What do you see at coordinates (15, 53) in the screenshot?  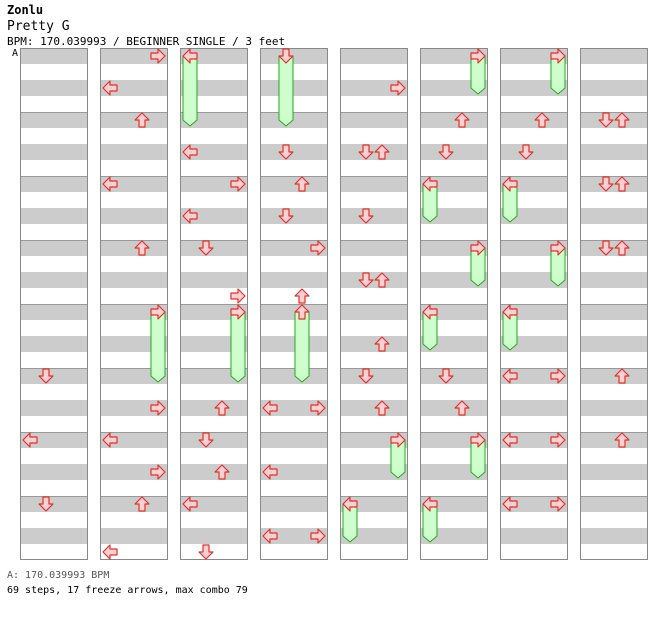 I see `bpm-marker-label: A` at bounding box center [15, 53].